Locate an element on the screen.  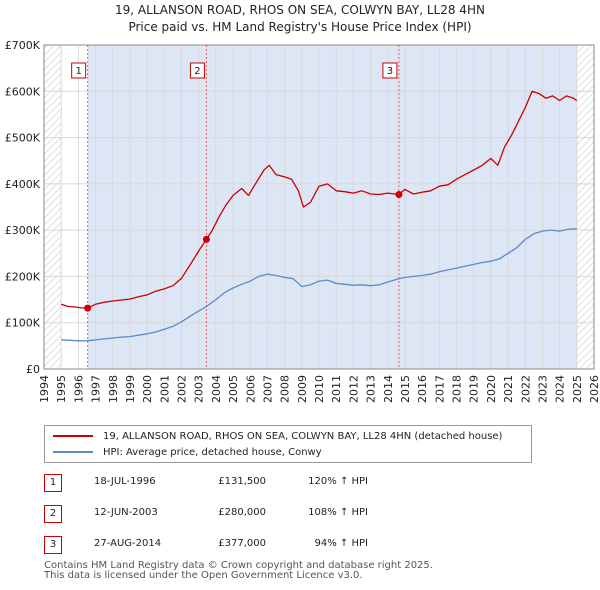
x-tick-label: 2006 is located at coordinates (250, 389).